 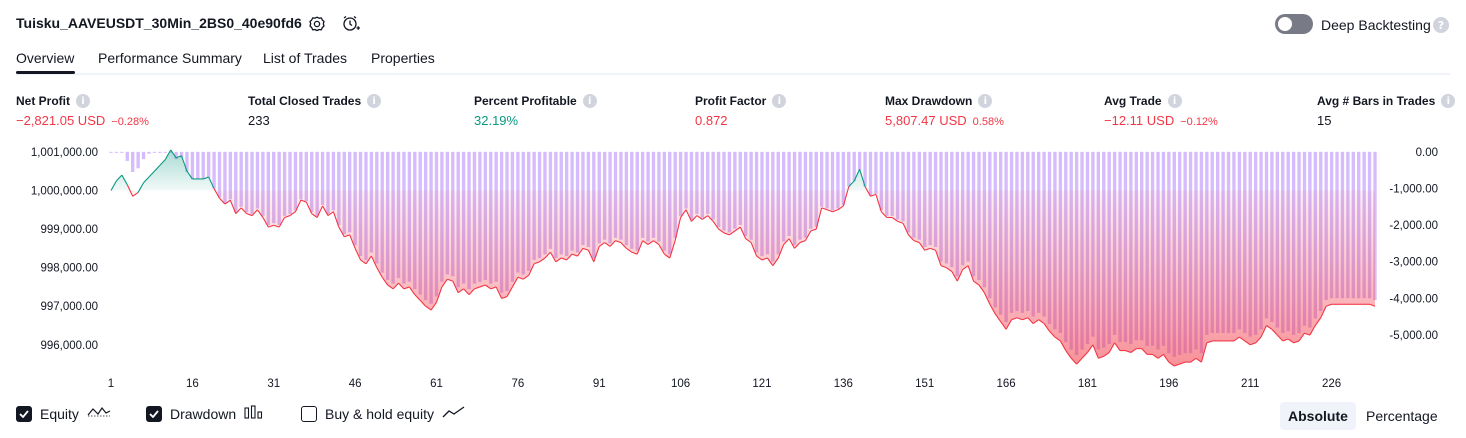 I want to click on settings-gear-icon, so click(x=317, y=24).